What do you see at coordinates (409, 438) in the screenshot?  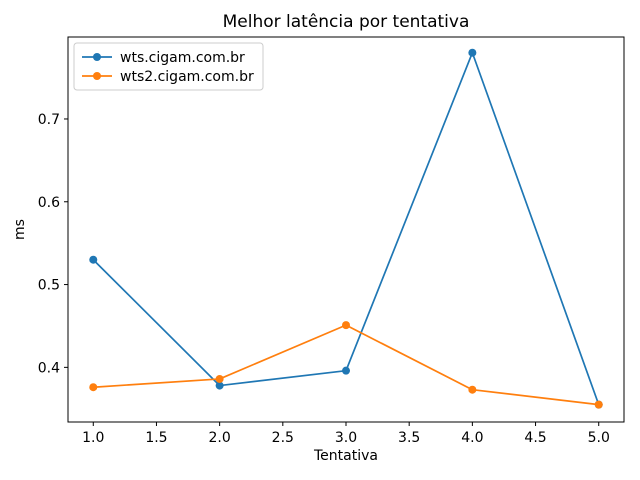 I see `x-tick-label: 3.5` at bounding box center [409, 438].